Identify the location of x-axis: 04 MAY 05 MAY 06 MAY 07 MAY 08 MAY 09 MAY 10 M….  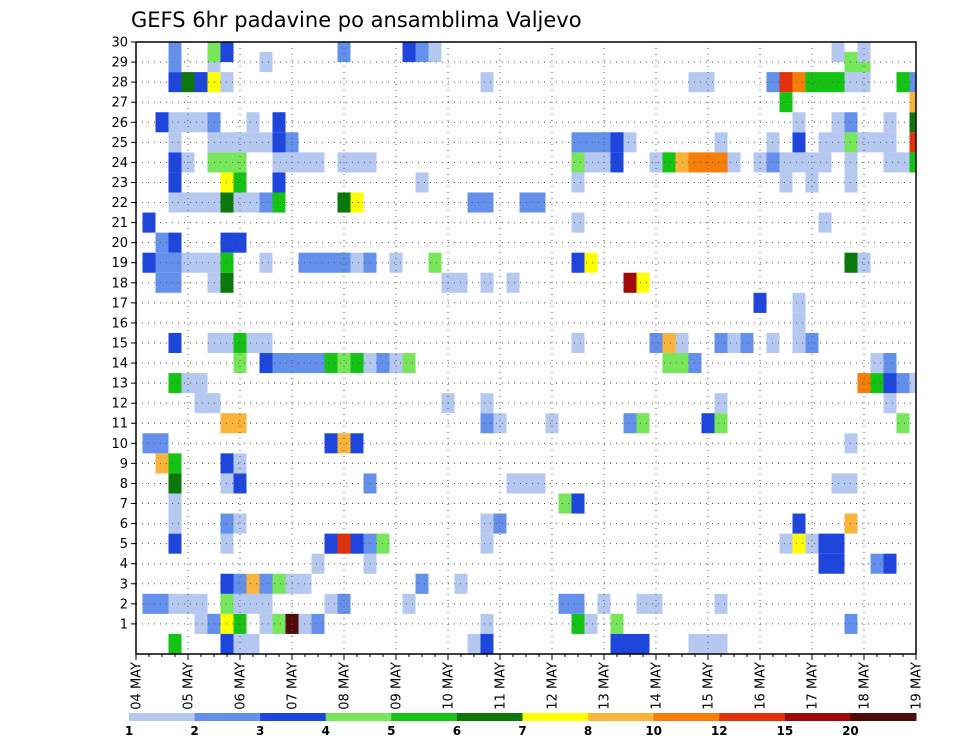
(527, 682).